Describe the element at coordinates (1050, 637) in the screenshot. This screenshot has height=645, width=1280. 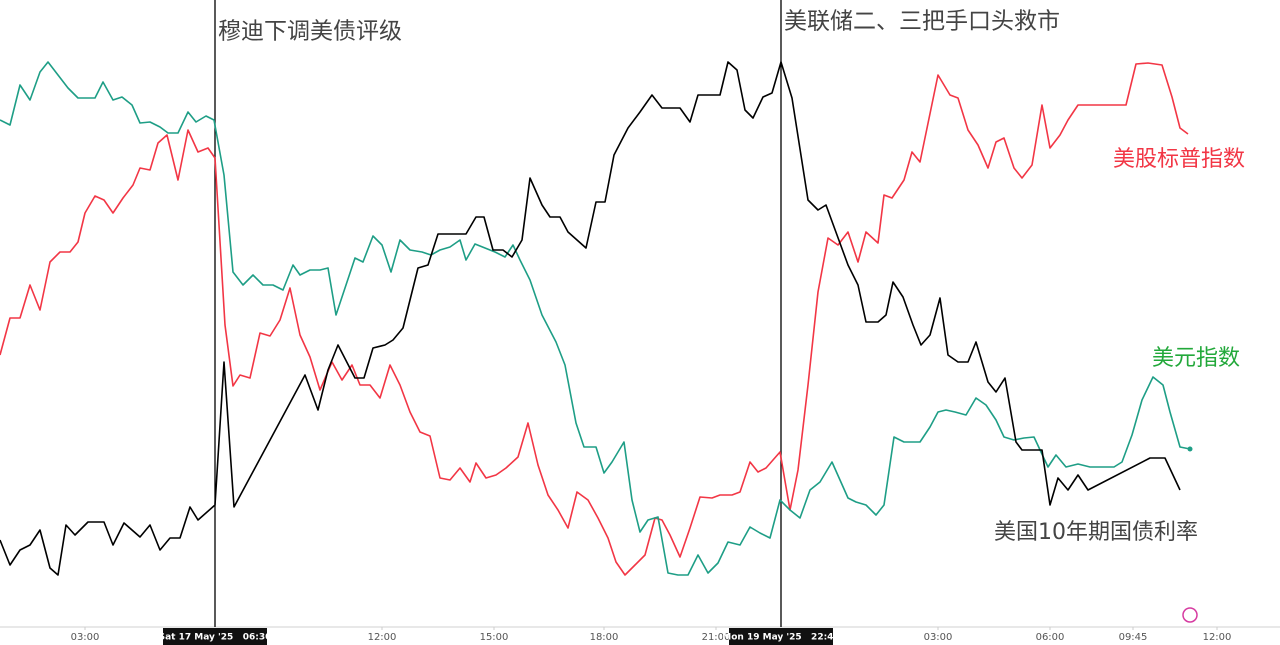
I see `x-tick-label: 06:00` at that location.